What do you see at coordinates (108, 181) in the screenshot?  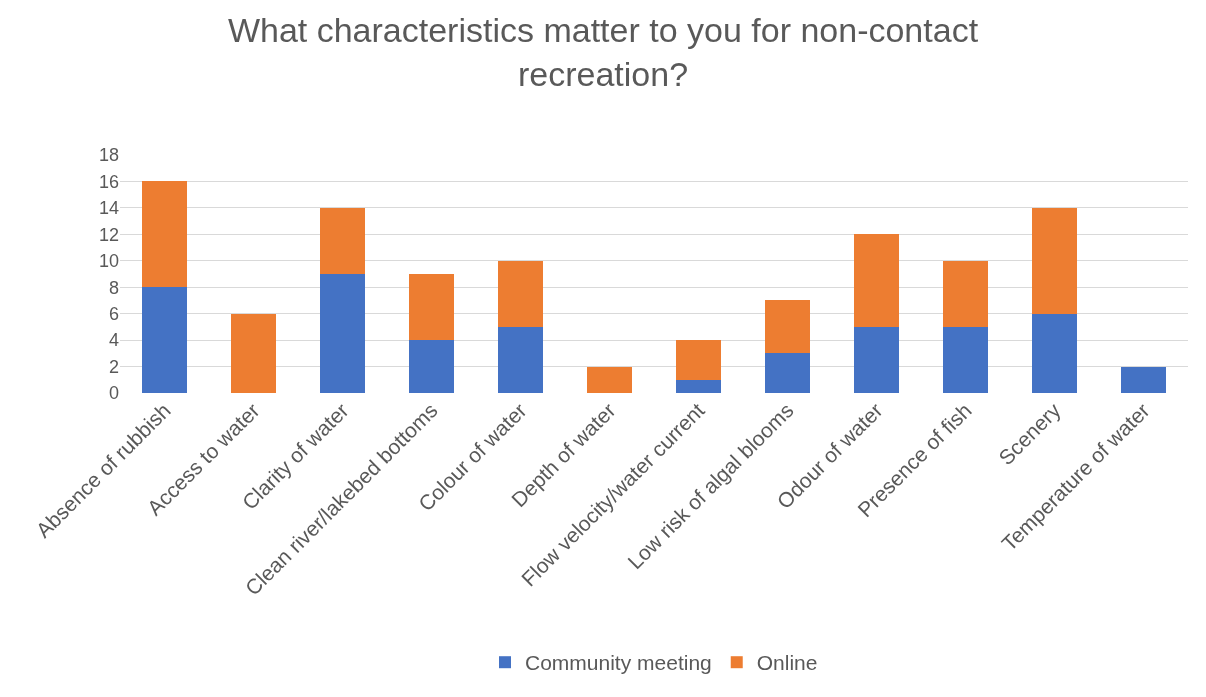 I see `y-tick-label: 16` at bounding box center [108, 181].